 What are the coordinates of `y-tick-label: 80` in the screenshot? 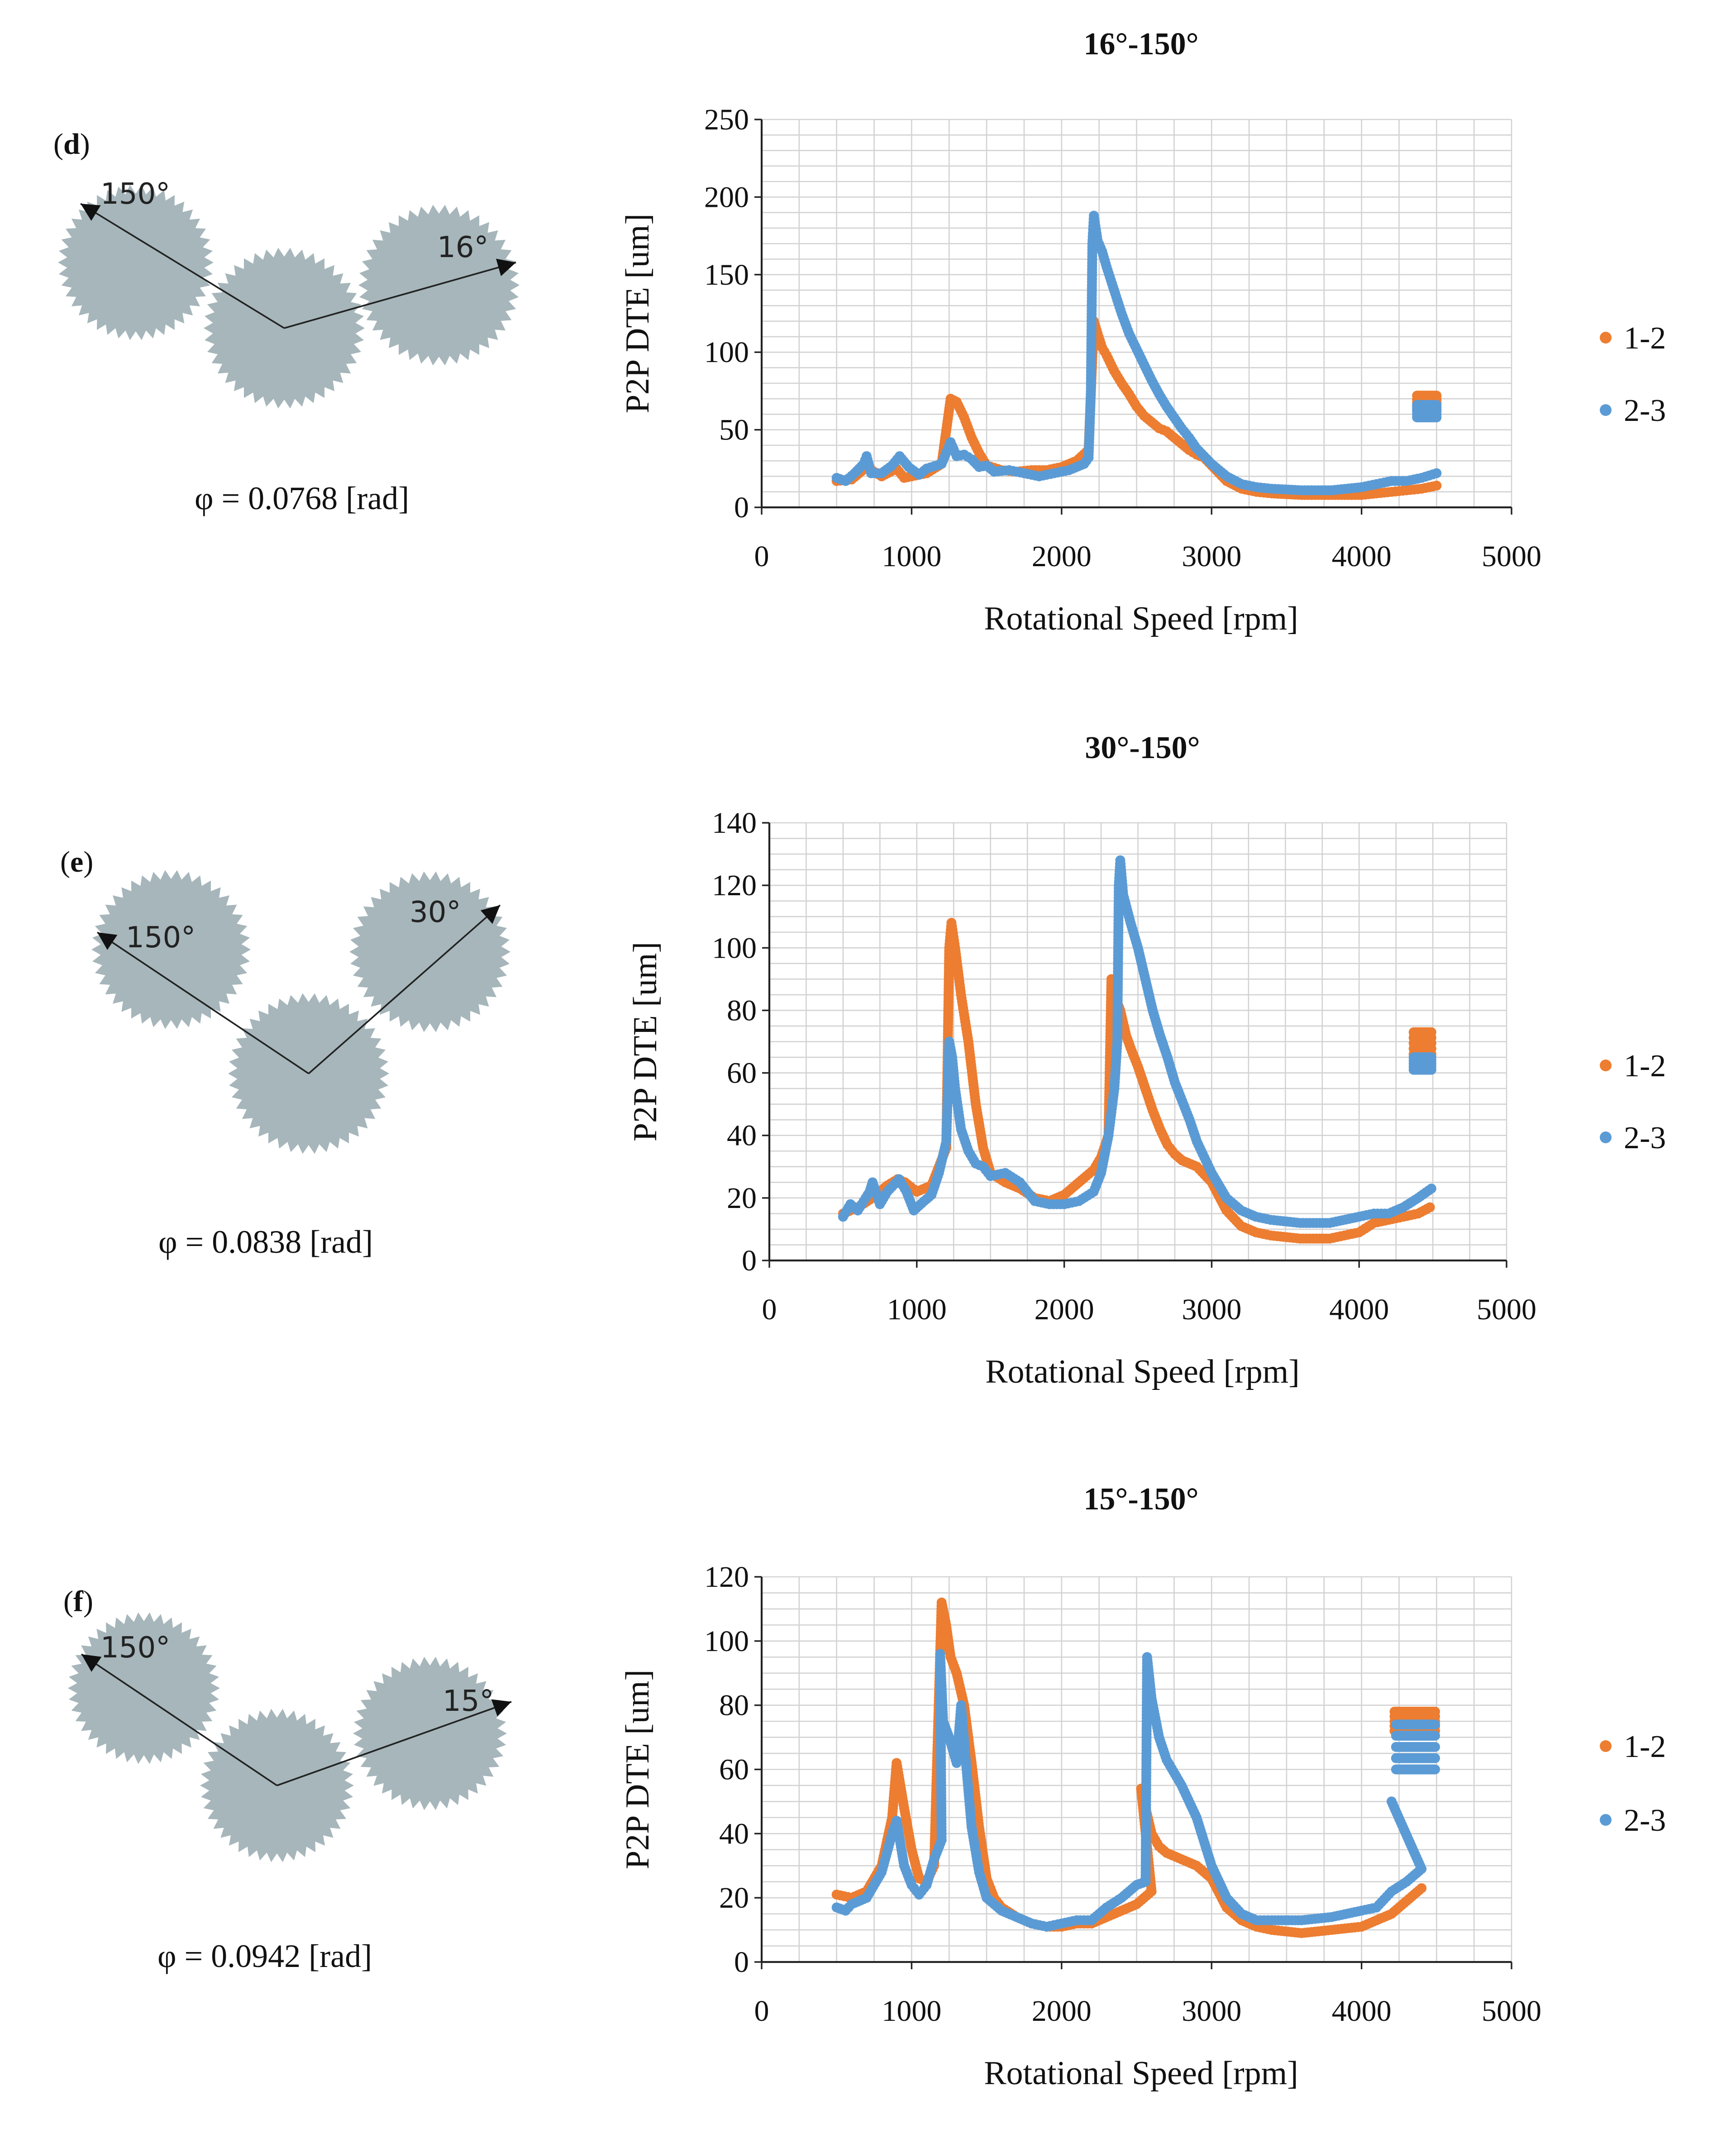 It's located at (742, 1011).